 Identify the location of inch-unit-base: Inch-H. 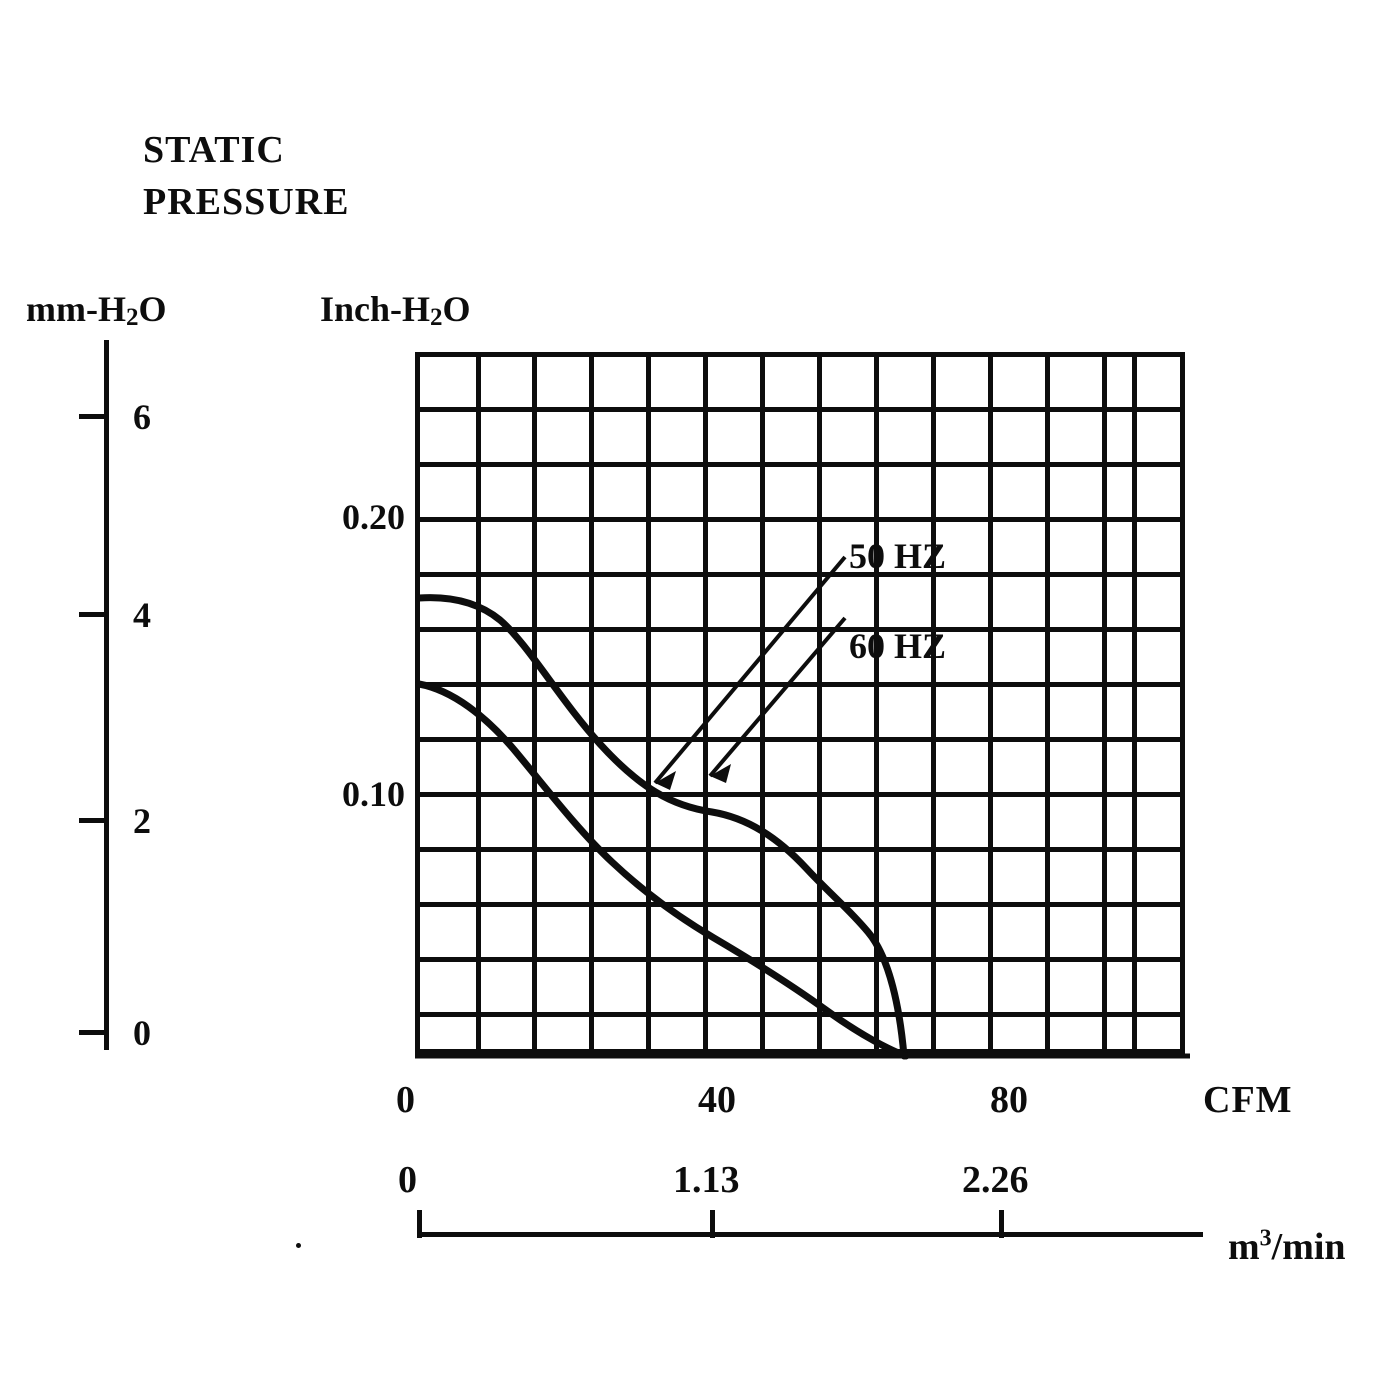
(375, 309).